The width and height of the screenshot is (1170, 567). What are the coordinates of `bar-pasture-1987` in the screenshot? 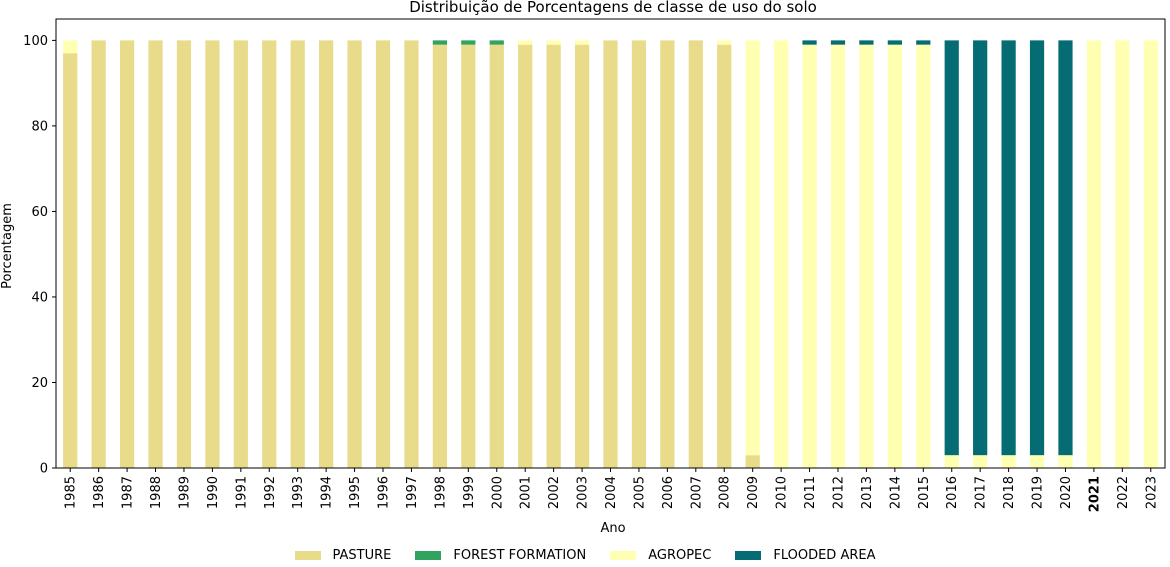 It's located at (127, 254).